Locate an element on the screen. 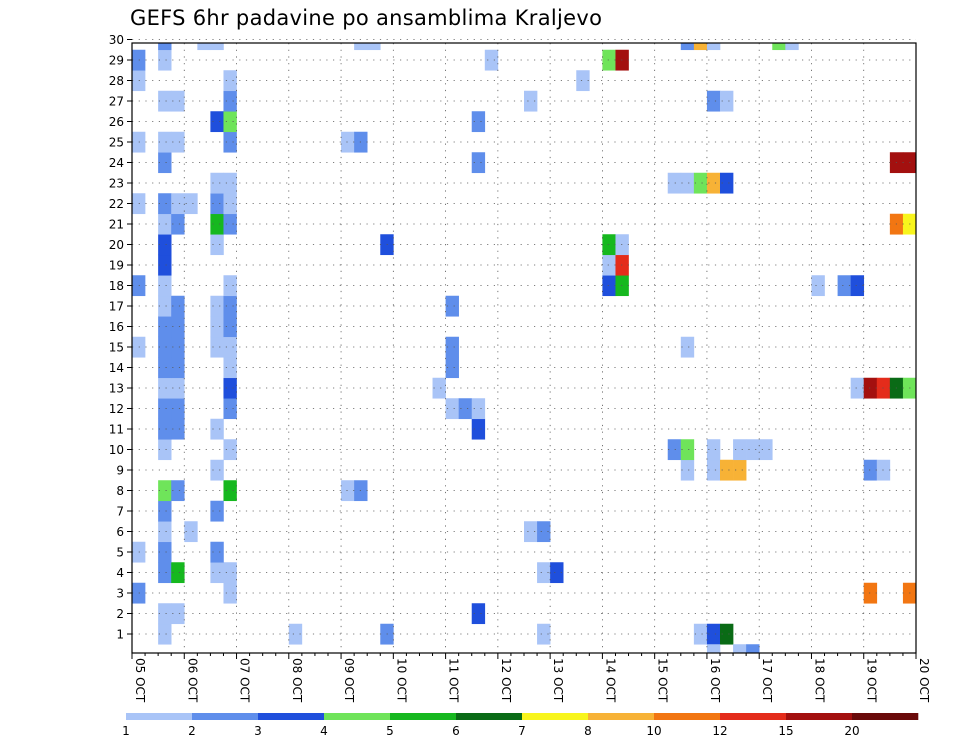 This screenshot has height=742, width=960. x-tick-label: 11 OCT is located at coordinates (454, 680).